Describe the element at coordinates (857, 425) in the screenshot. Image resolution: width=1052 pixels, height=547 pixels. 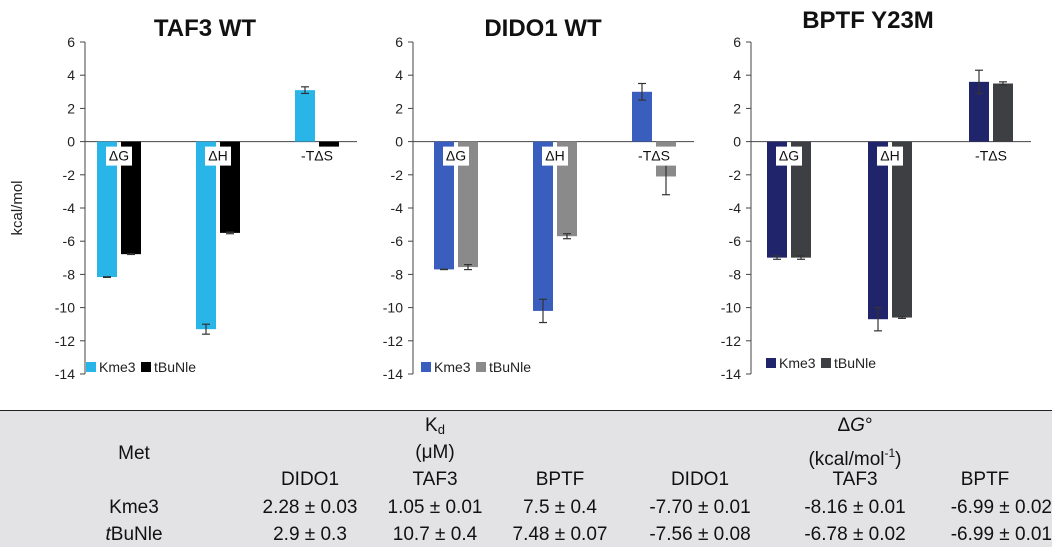
I see `dg-g: G` at that location.